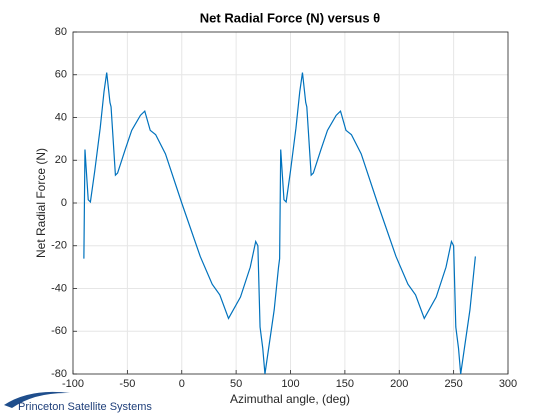  Describe the element at coordinates (64, 203) in the screenshot. I see `y-tick-label: 0` at that location.